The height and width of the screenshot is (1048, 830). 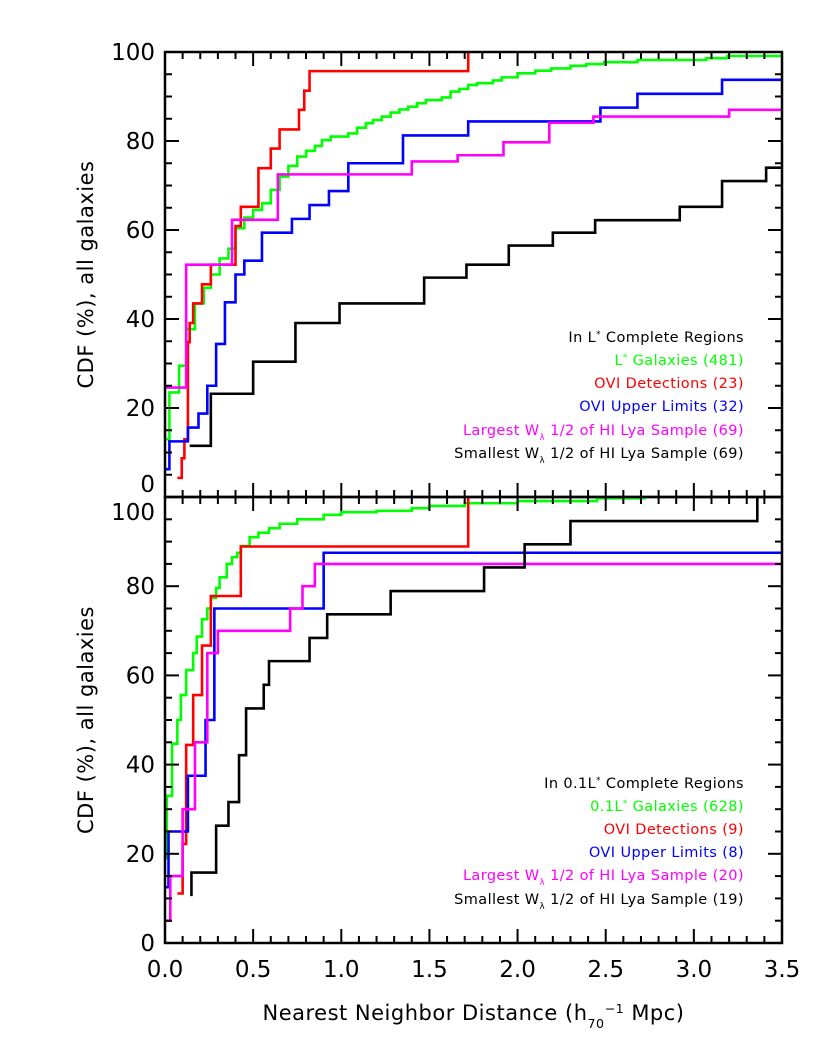 What do you see at coordinates (603, 433) in the screenshot?
I see `legend-entry-3: Largest Wλ 1/2 of HI Lya Sample (69)` at bounding box center [603, 433].